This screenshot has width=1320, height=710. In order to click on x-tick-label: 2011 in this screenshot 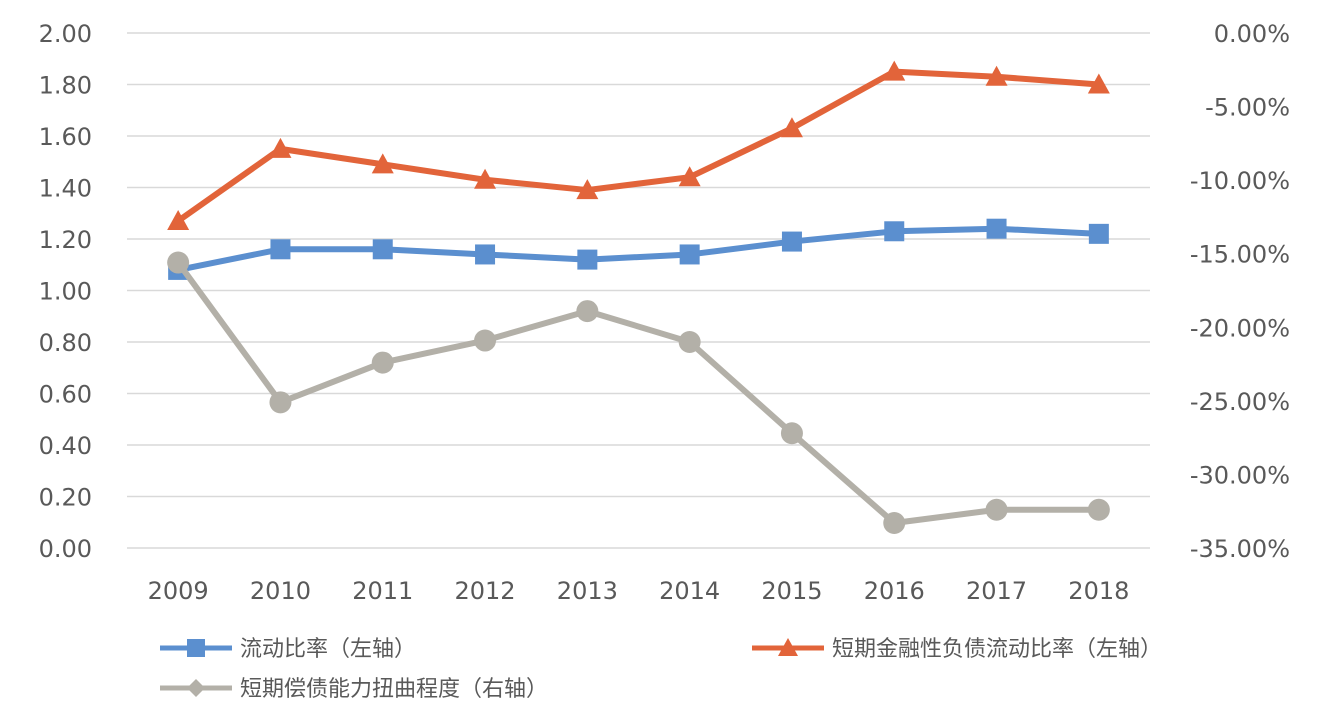, I will do `click(382, 591)`.